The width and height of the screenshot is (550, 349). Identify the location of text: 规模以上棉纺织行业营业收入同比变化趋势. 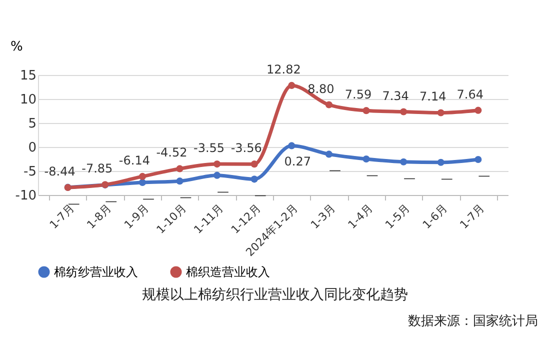
(275, 295).